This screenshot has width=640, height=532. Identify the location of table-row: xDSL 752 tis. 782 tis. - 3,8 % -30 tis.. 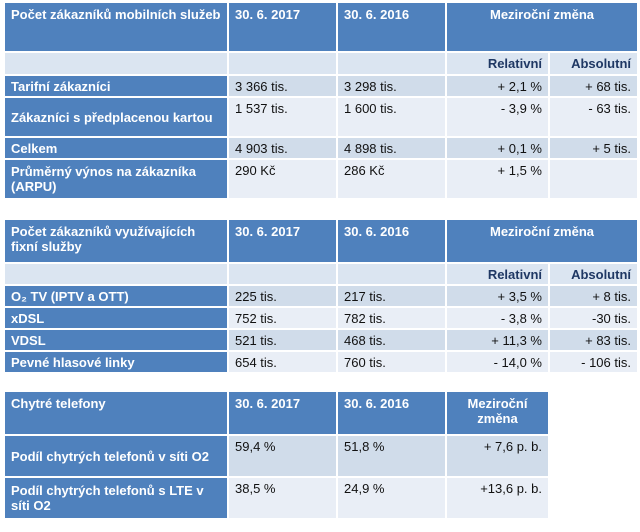
(321, 318).